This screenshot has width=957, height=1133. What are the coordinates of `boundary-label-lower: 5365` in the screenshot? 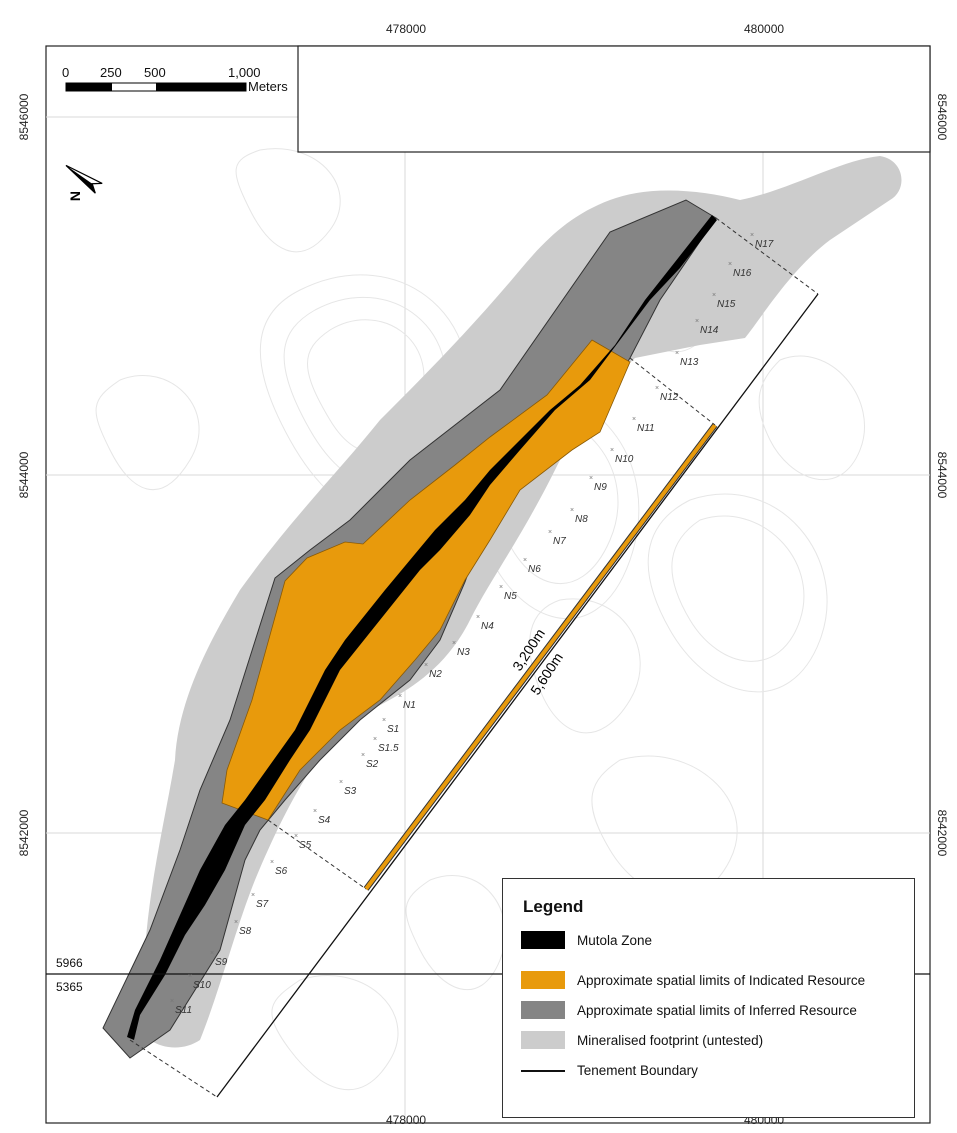 It's located at (69, 987).